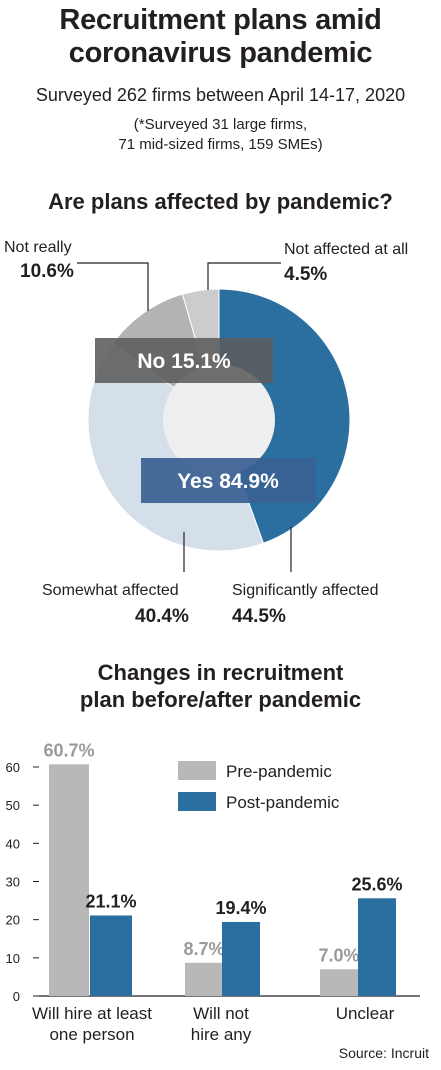 The width and height of the screenshot is (441, 1070). What do you see at coordinates (197, 801) in the screenshot?
I see `legend-swatch-post` at bounding box center [197, 801].